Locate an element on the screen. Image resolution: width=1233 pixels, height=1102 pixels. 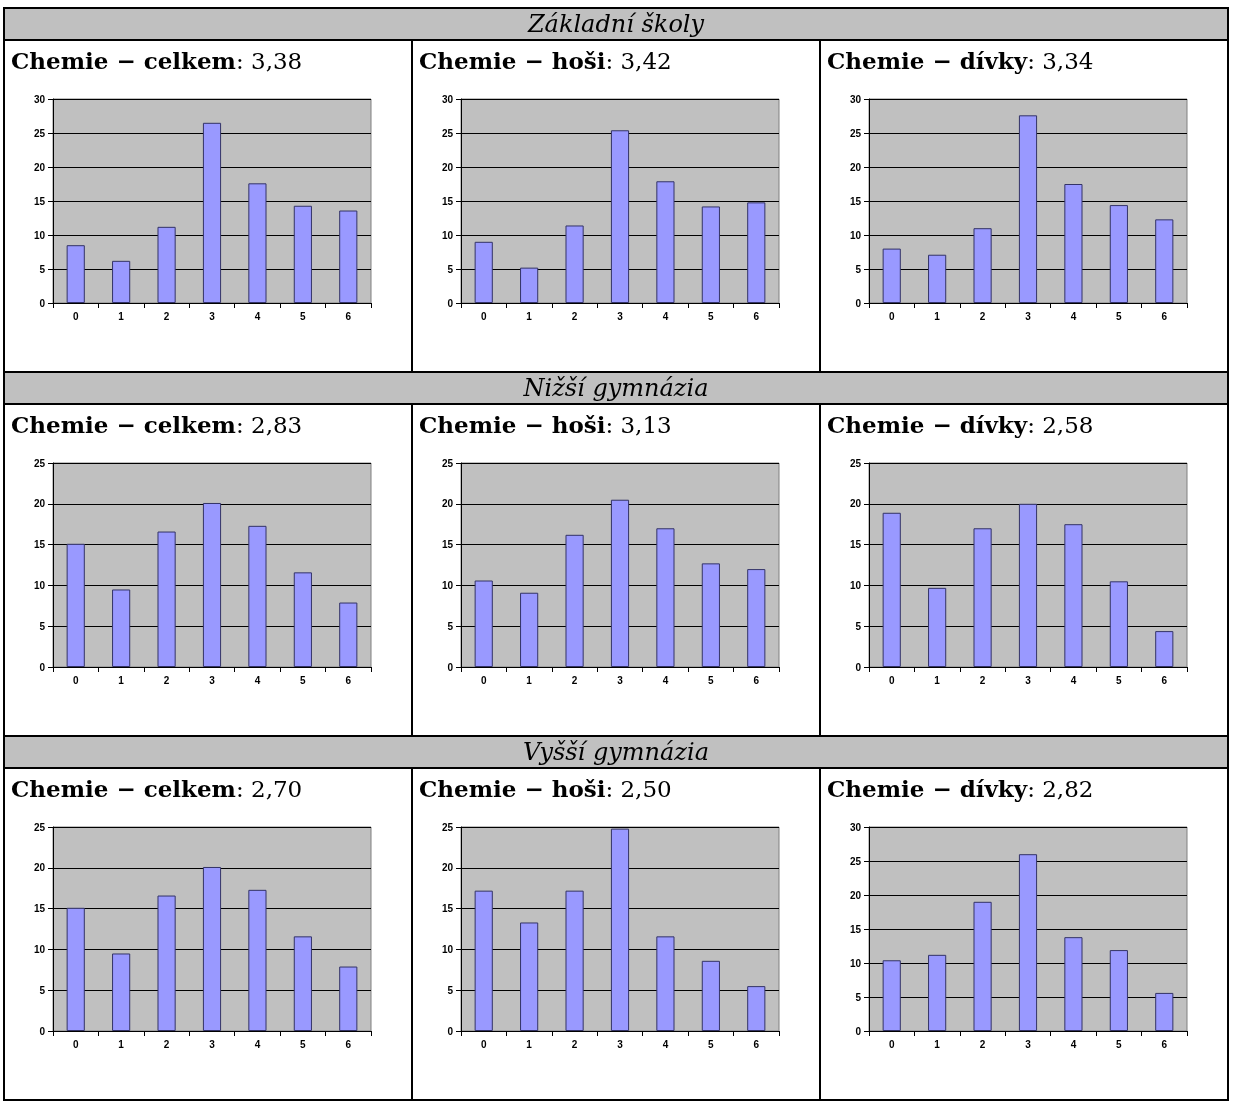
chart-title: Chemie − celkem: 2,83 is located at coordinates (157, 425).